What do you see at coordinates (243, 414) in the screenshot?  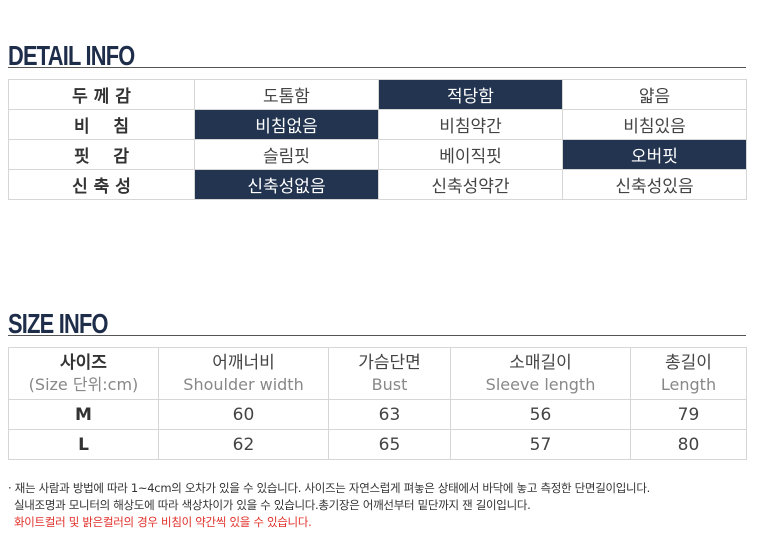 I see `size-value: 60` at bounding box center [243, 414].